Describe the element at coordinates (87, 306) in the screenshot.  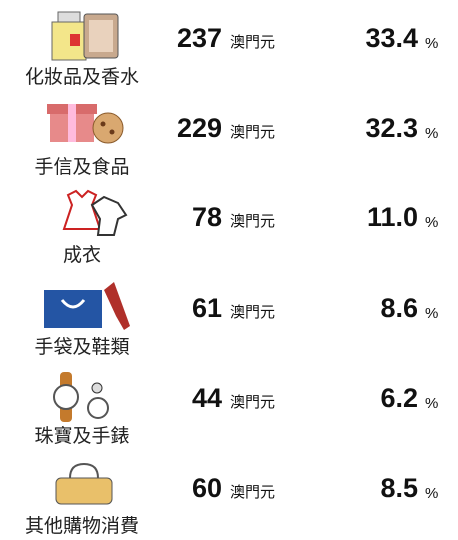
I see `icon-bag-shoe` at that location.